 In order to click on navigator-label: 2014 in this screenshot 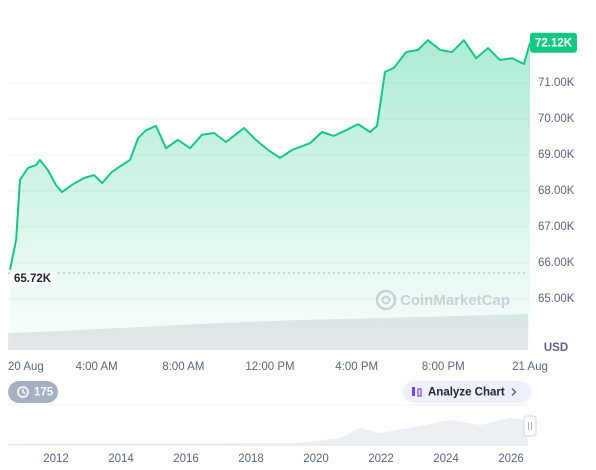, I will do `click(121, 459)`.